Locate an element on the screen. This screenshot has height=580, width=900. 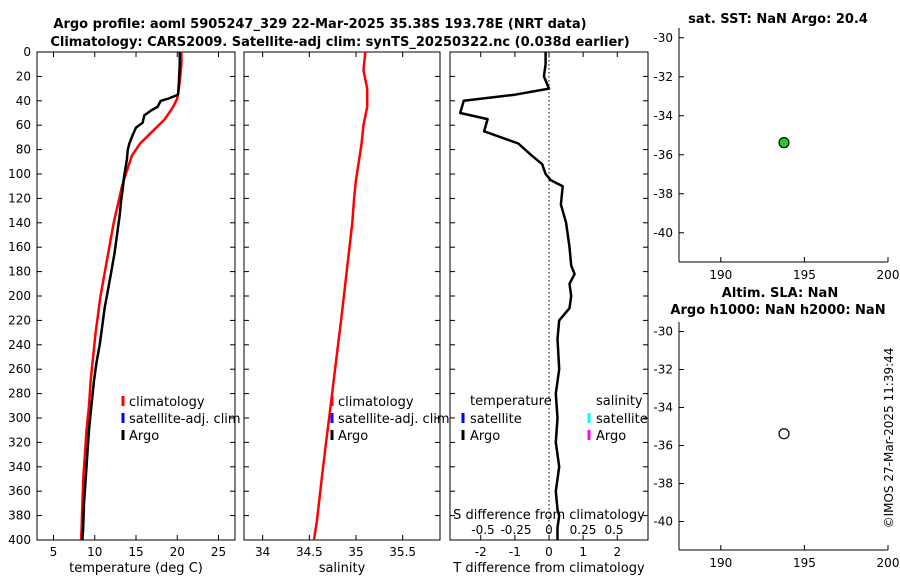
legend-title-salinity: salinity is located at coordinates (619, 401).